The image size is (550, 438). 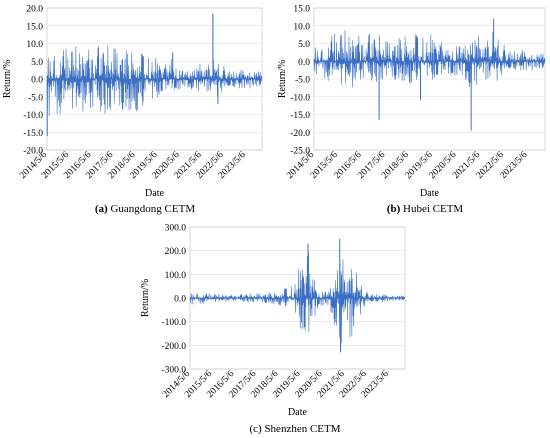 I want to click on y-tick-label: 100.0, so click(x=176, y=276).